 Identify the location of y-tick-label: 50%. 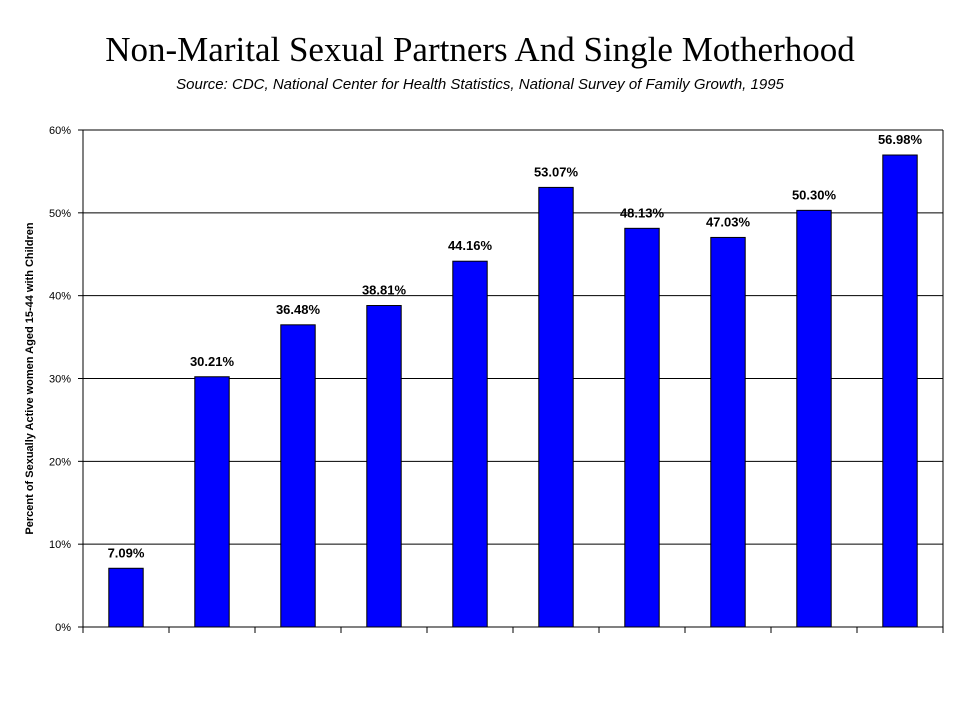
(60, 214).